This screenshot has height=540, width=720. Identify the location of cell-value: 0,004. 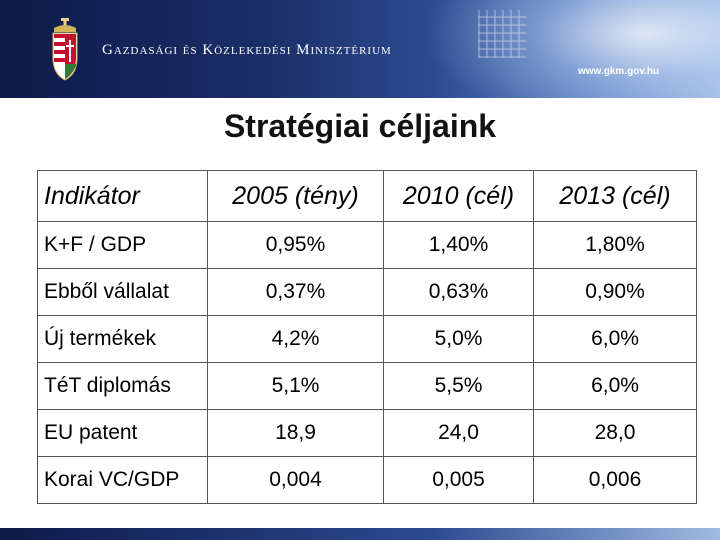
(295, 480).